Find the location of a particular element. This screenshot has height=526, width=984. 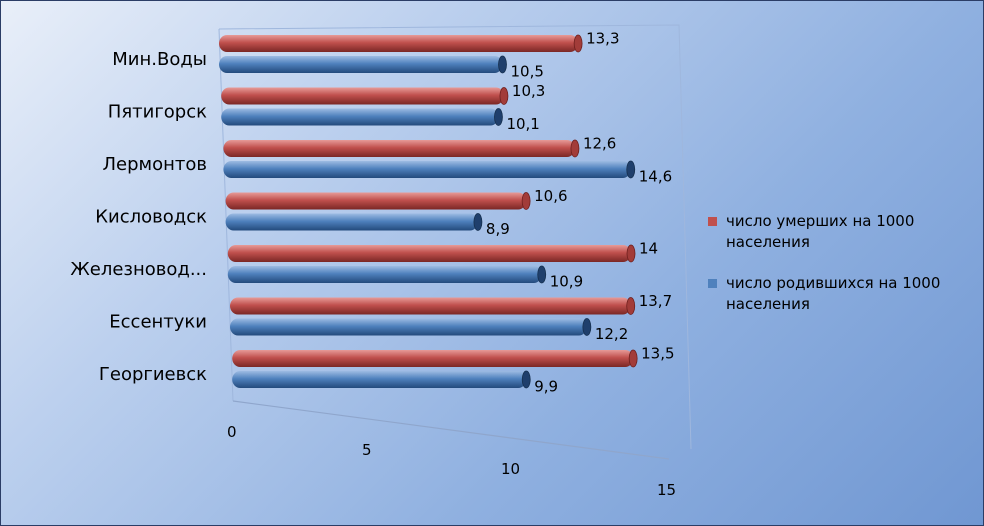

legend-label-births: число родившихся на 1000 населения is located at coordinates (833, 293).